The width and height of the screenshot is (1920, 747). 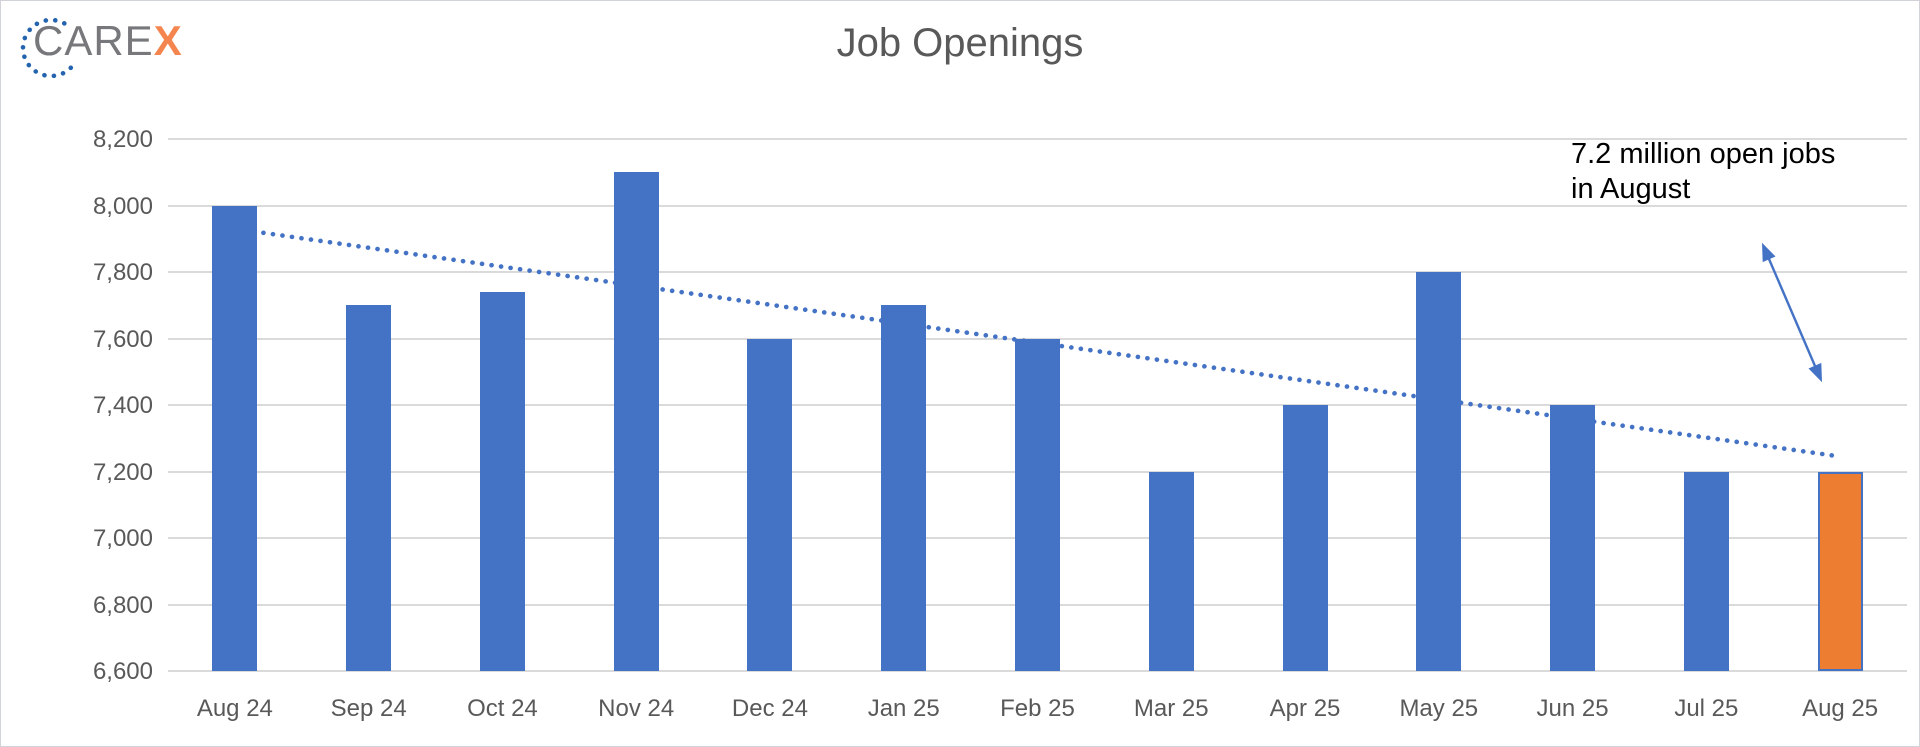 What do you see at coordinates (122, 405) in the screenshot?
I see `y-tick-7400: 7,400` at bounding box center [122, 405].